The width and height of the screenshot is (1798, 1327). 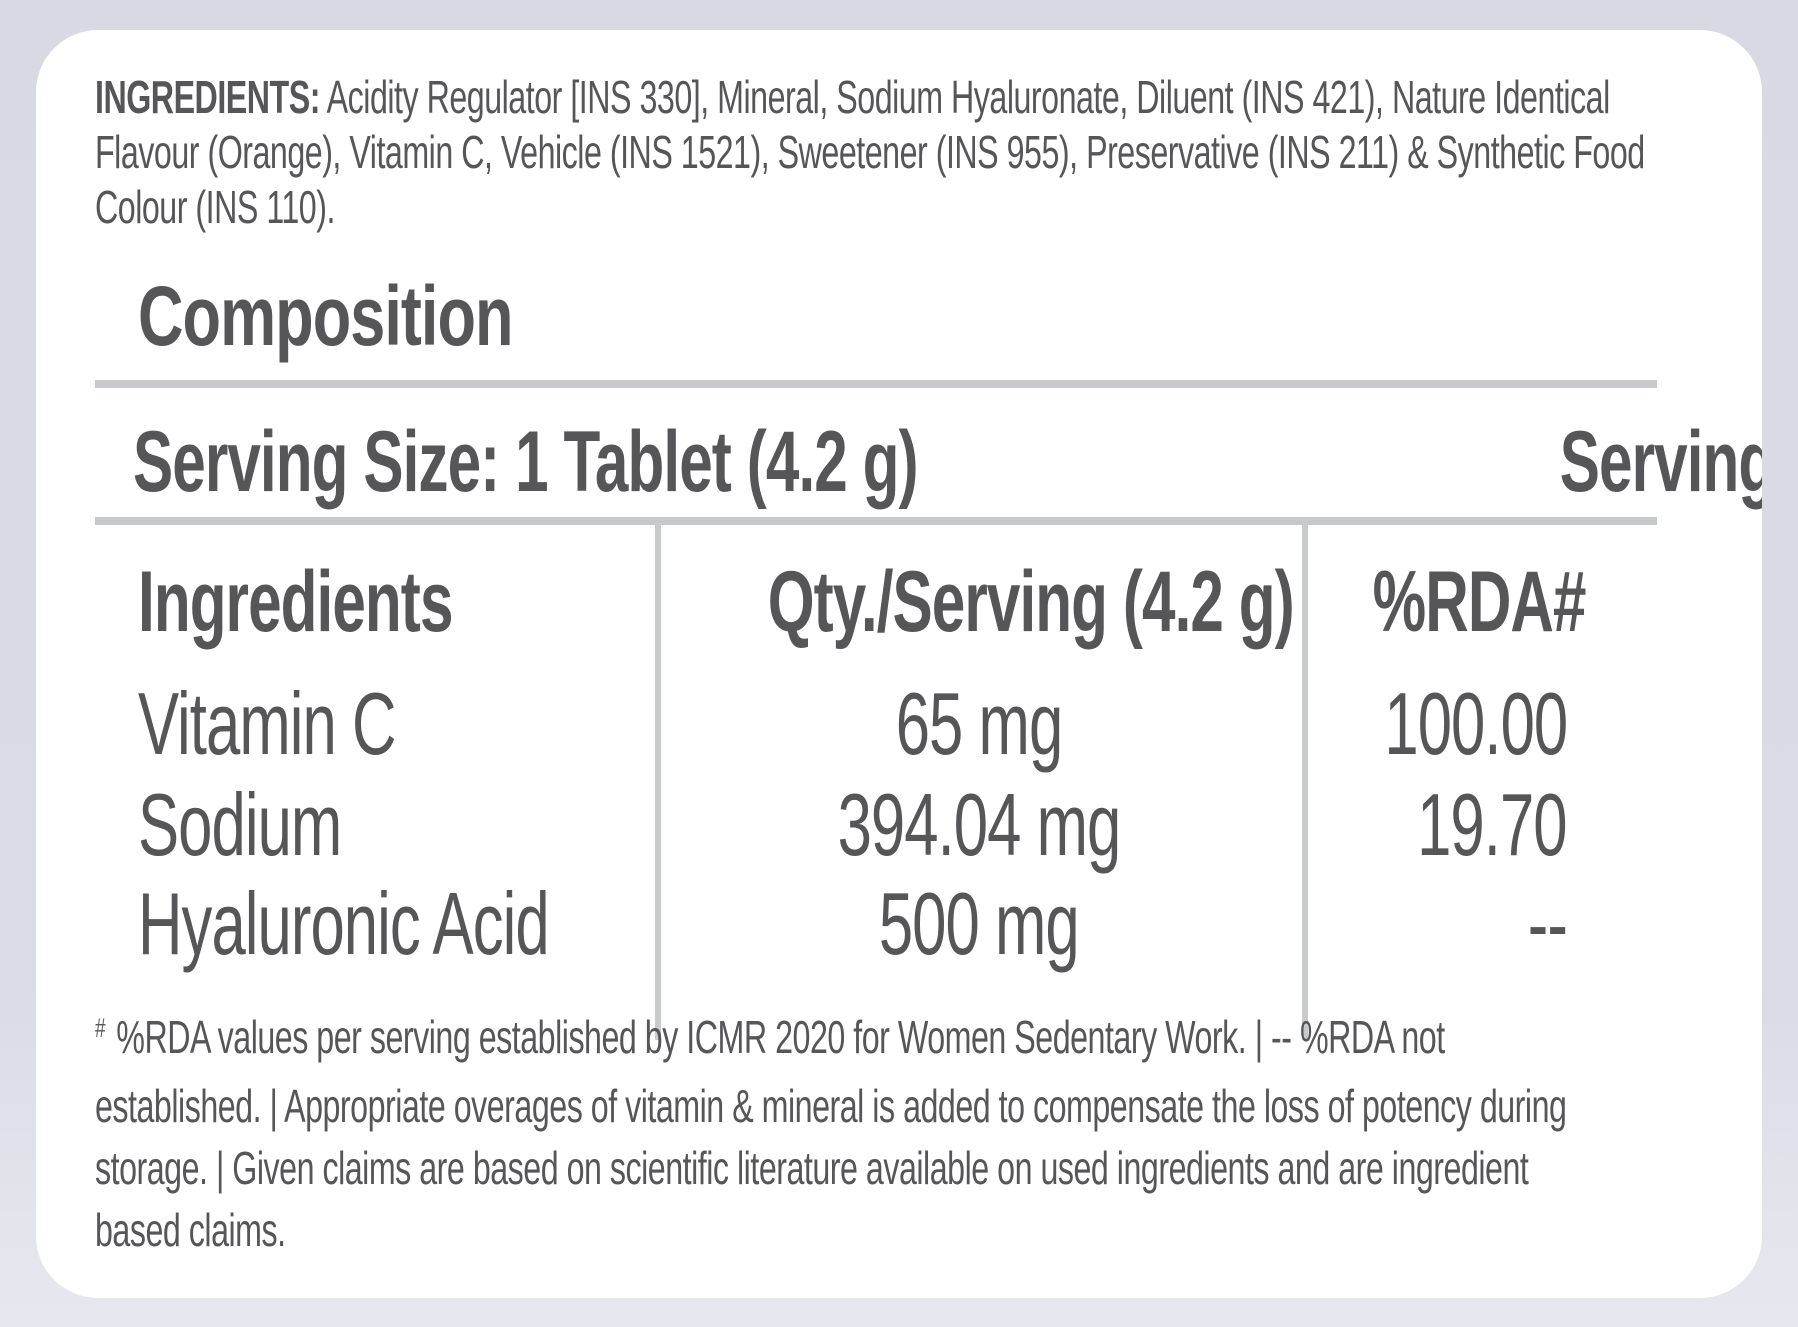 What do you see at coordinates (1547, 923) in the screenshot?
I see `rda-cell: --` at bounding box center [1547, 923].